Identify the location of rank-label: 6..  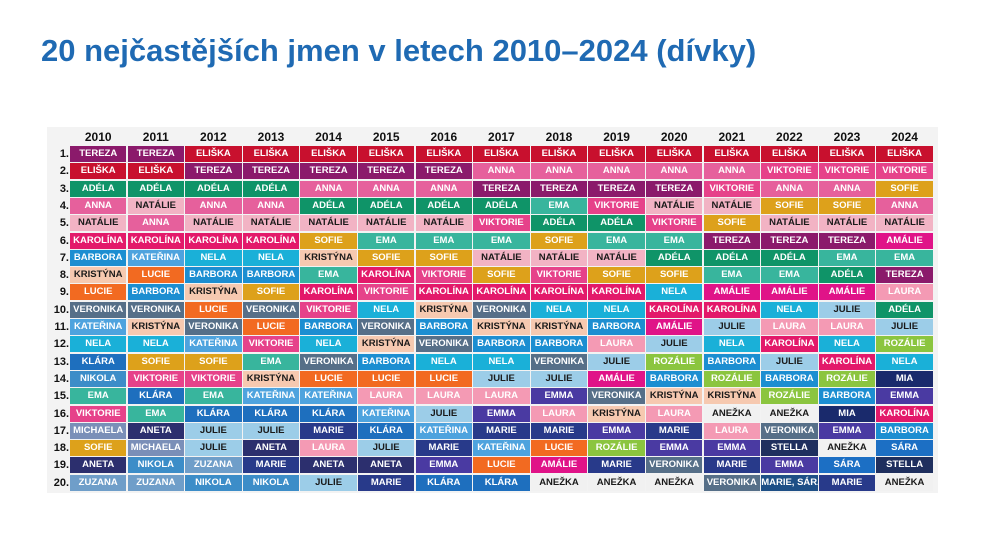
(64, 240).